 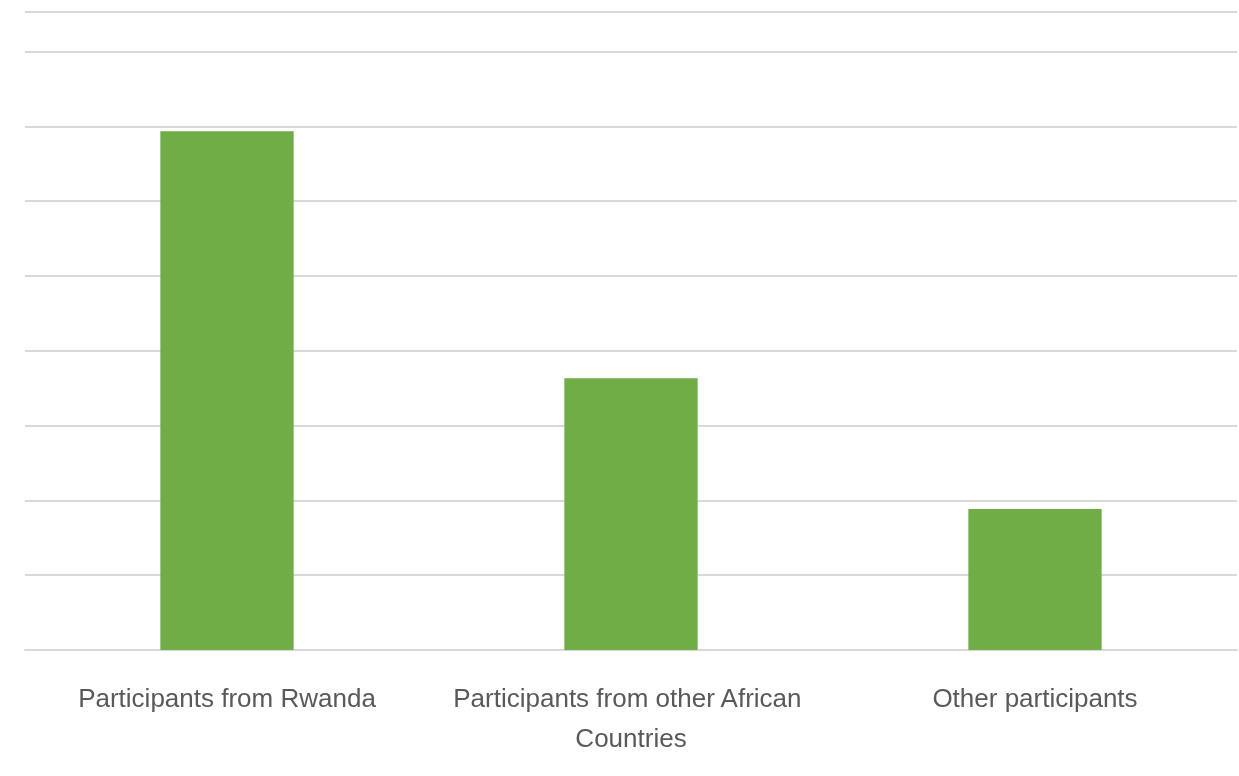 I want to click on x-tick-label: Other participants, so click(x=1035, y=698).